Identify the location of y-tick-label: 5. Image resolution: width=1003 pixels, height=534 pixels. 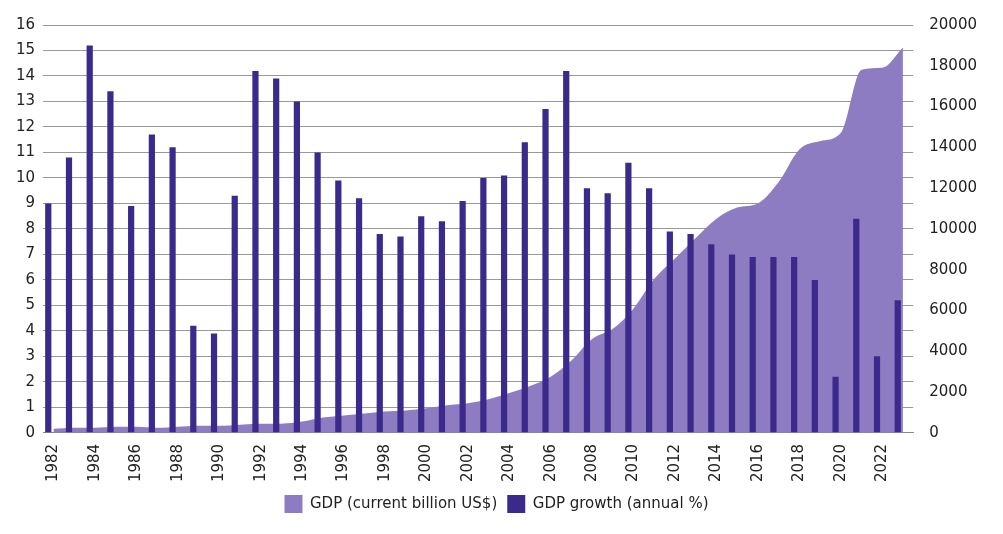
(30, 304).